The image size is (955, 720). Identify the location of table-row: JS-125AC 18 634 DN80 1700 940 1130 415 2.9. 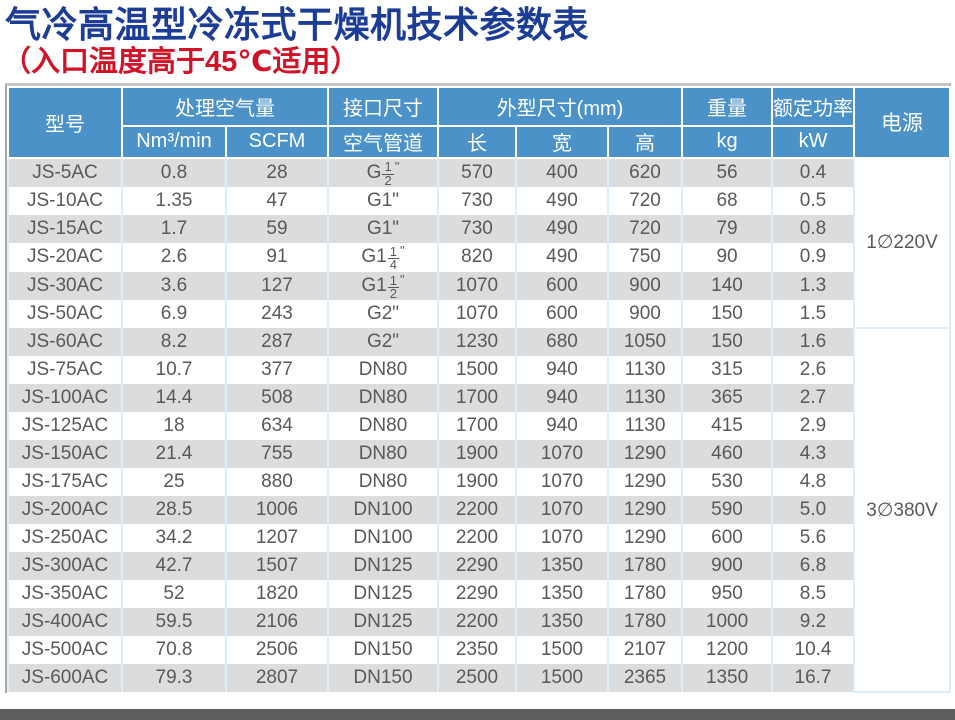
(478, 426).